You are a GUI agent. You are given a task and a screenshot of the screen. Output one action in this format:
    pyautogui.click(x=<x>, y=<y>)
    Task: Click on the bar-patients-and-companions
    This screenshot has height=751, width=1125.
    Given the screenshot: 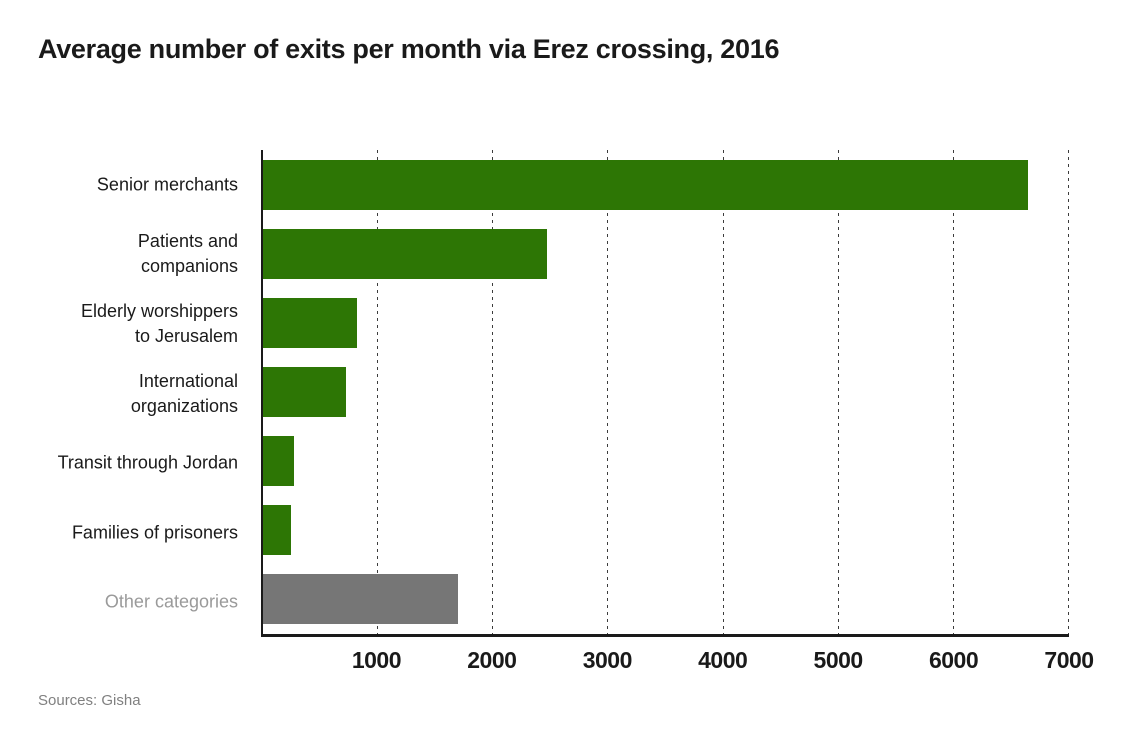 What is the action you would take?
    pyautogui.click(x=405, y=253)
    